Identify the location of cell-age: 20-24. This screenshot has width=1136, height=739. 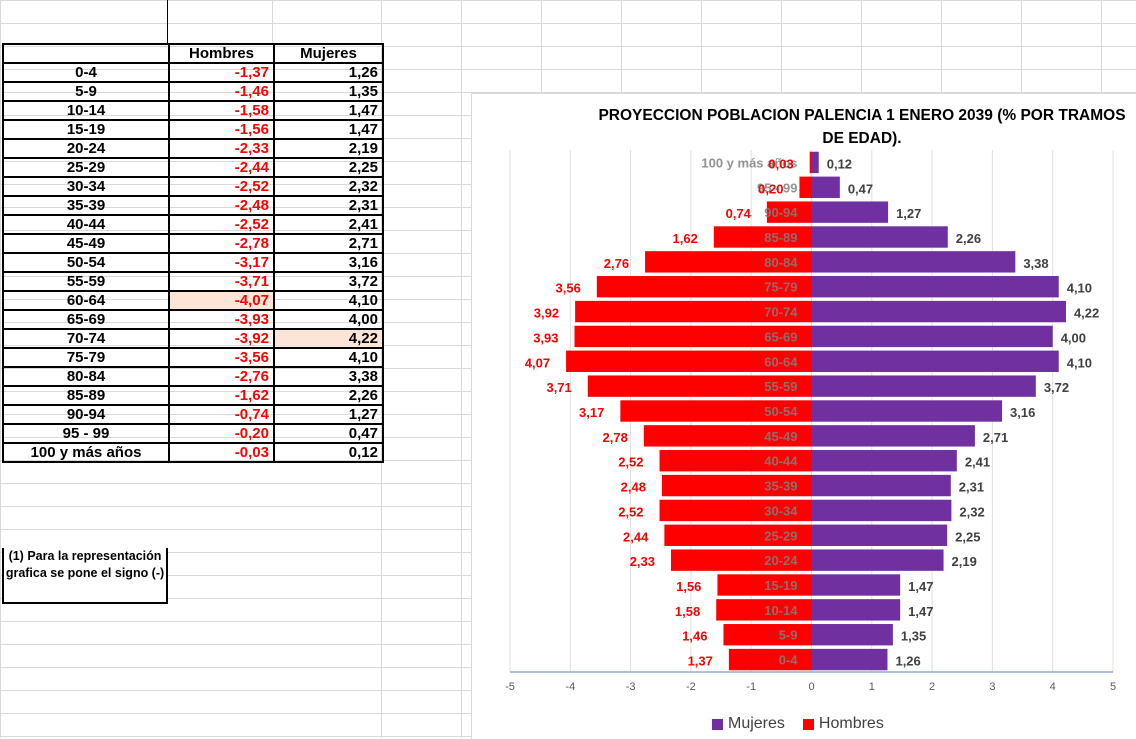
(86, 148).